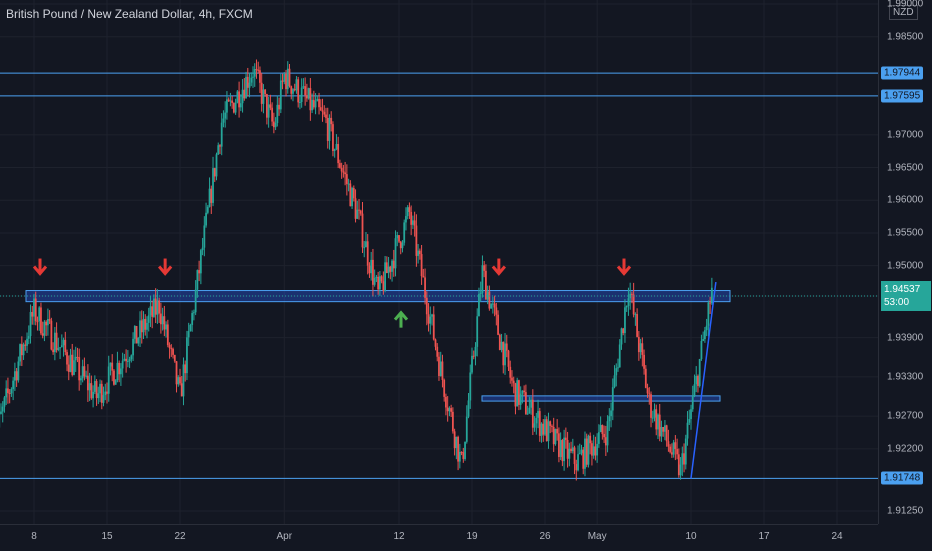 This screenshot has height=551, width=932. Describe the element at coordinates (905, 448) in the screenshot. I see `price-tick-label: 1.92200` at that location.